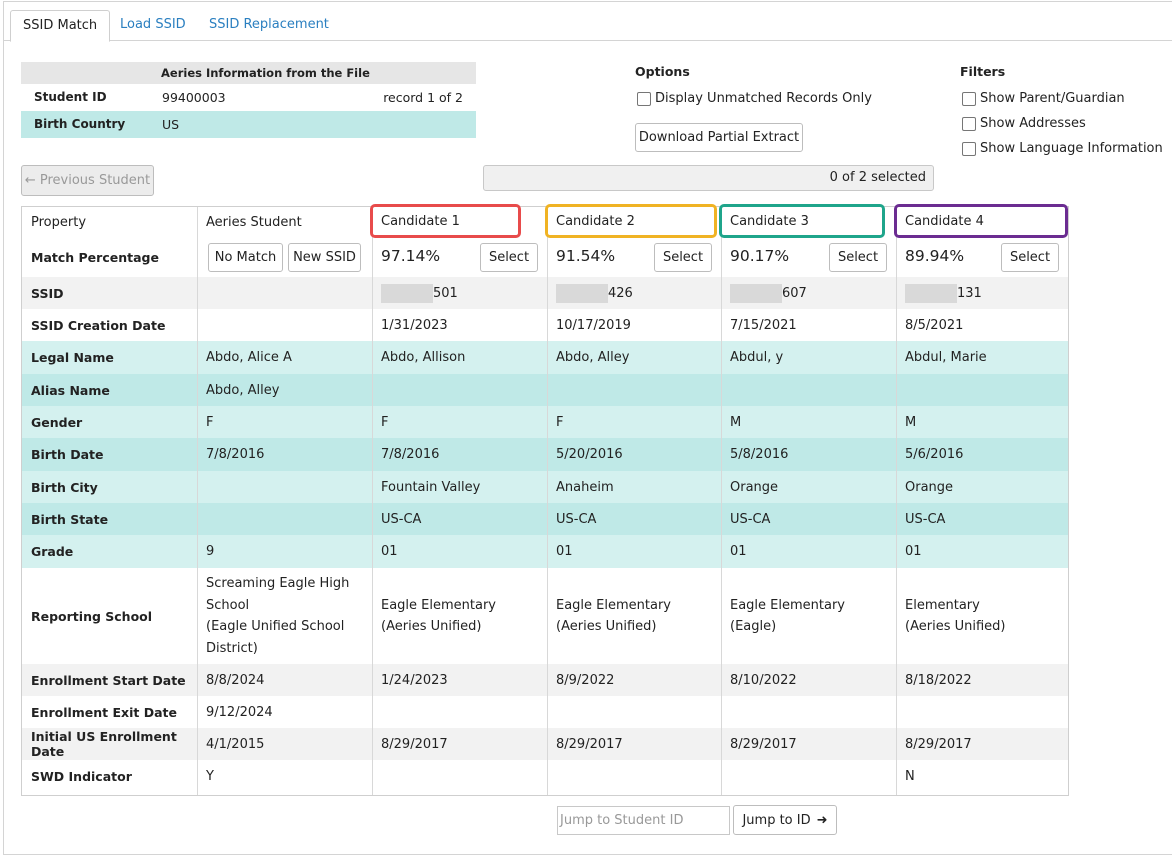  Describe the element at coordinates (738, 551) in the screenshot. I see `candidate-3-grade: 01` at that location.